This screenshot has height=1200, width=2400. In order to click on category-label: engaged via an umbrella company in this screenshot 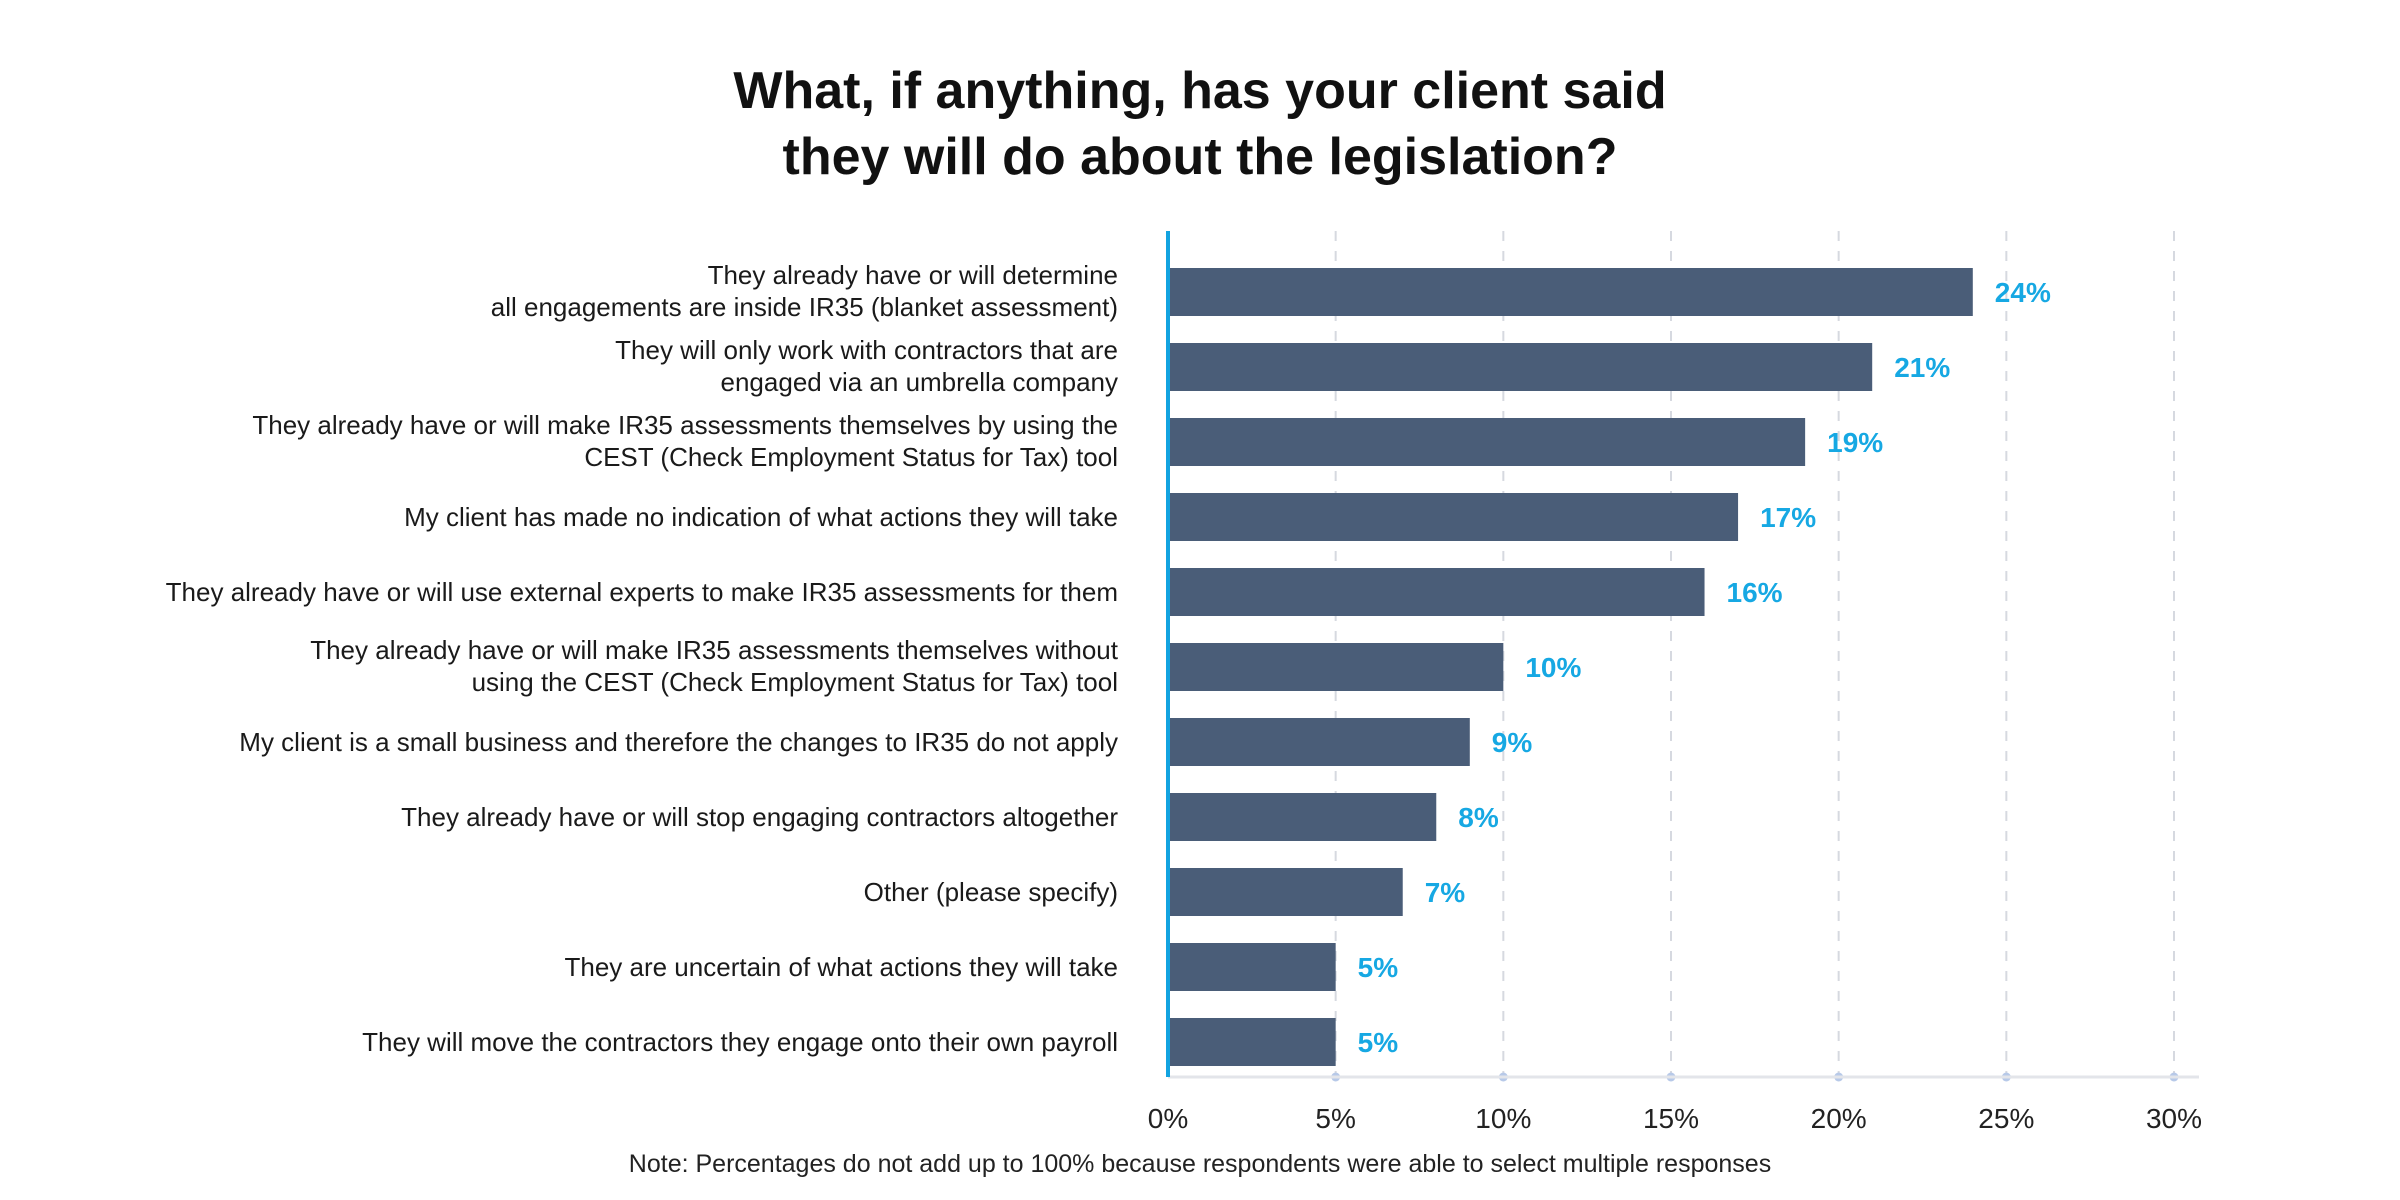, I will do `click(919, 382)`.